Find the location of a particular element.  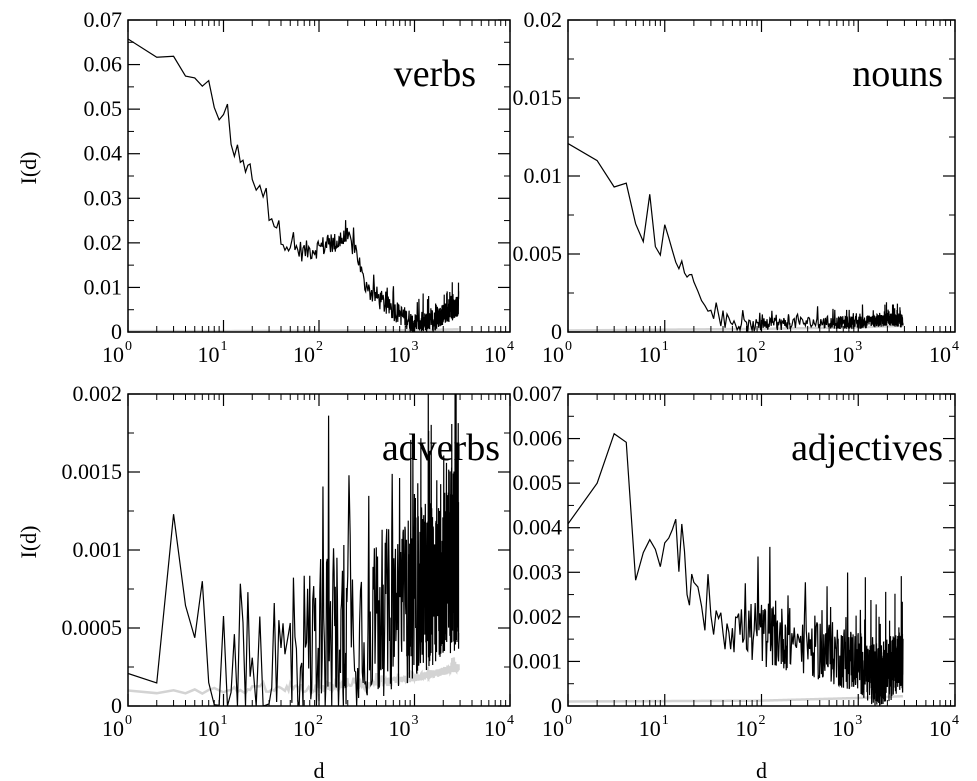

y-tick-label: 0.004 is located at coordinates (538, 527).